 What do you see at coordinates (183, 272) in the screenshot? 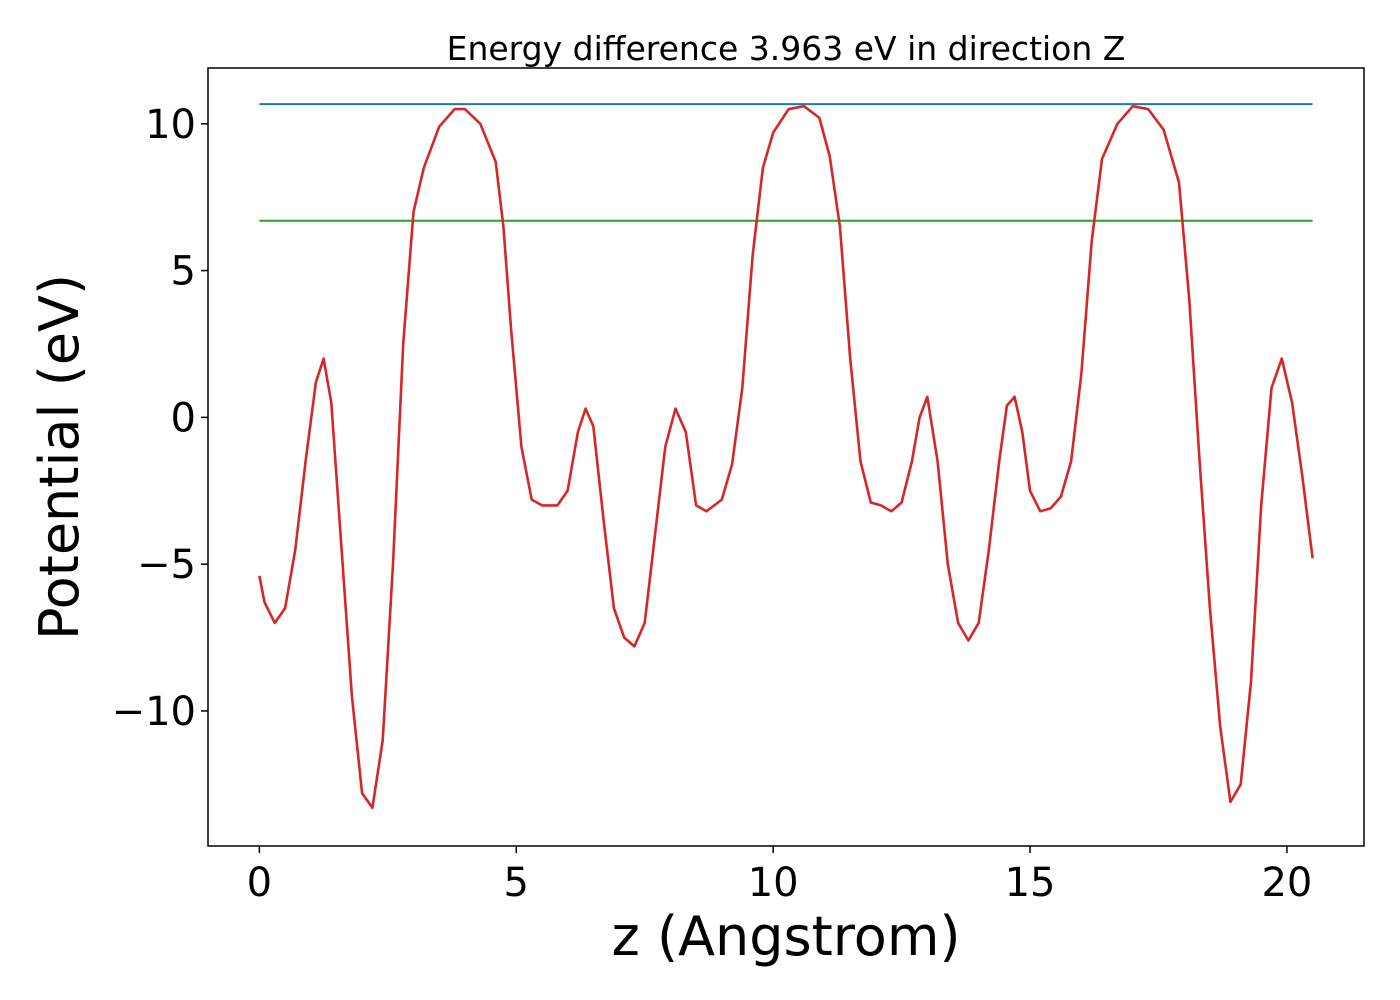
I see `y-tick-label: 5` at bounding box center [183, 272].